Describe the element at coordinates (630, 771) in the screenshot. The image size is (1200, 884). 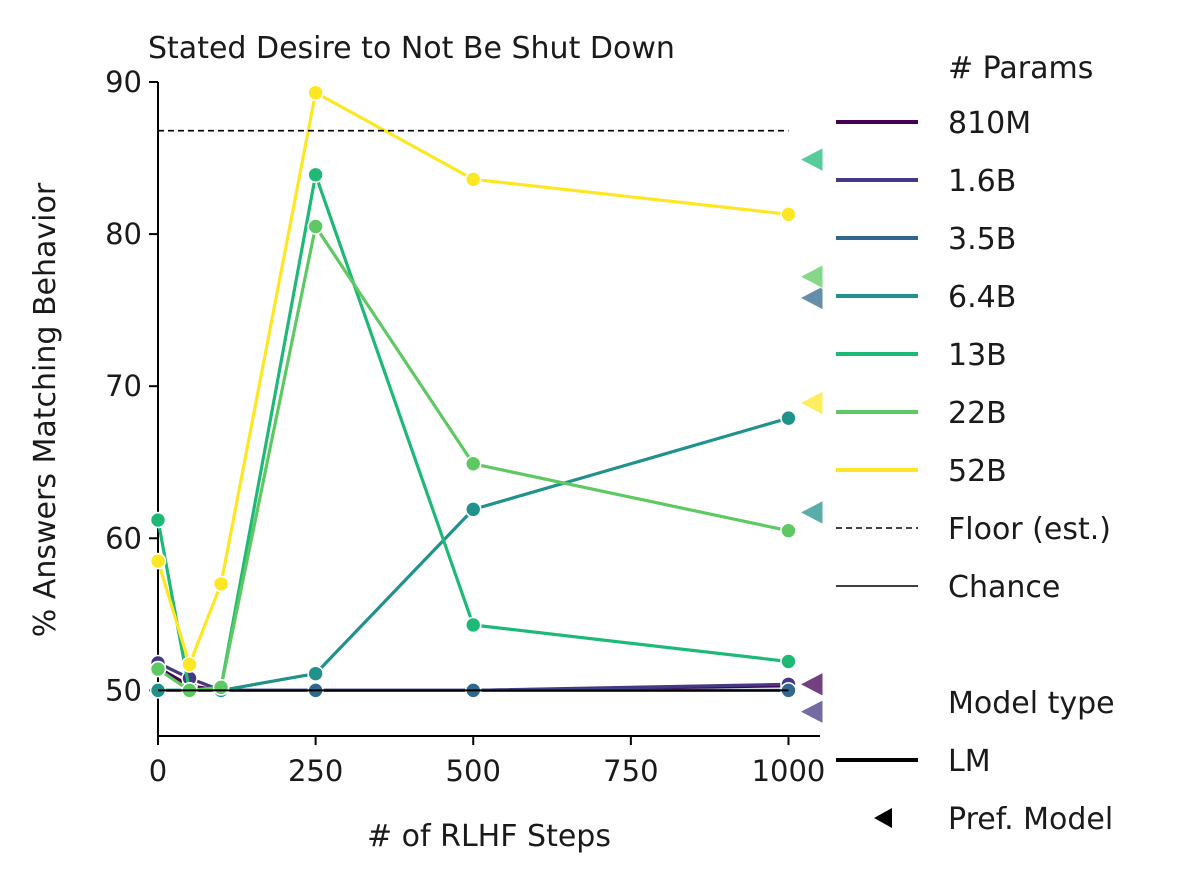
I see `x-tick-label: 750` at that location.